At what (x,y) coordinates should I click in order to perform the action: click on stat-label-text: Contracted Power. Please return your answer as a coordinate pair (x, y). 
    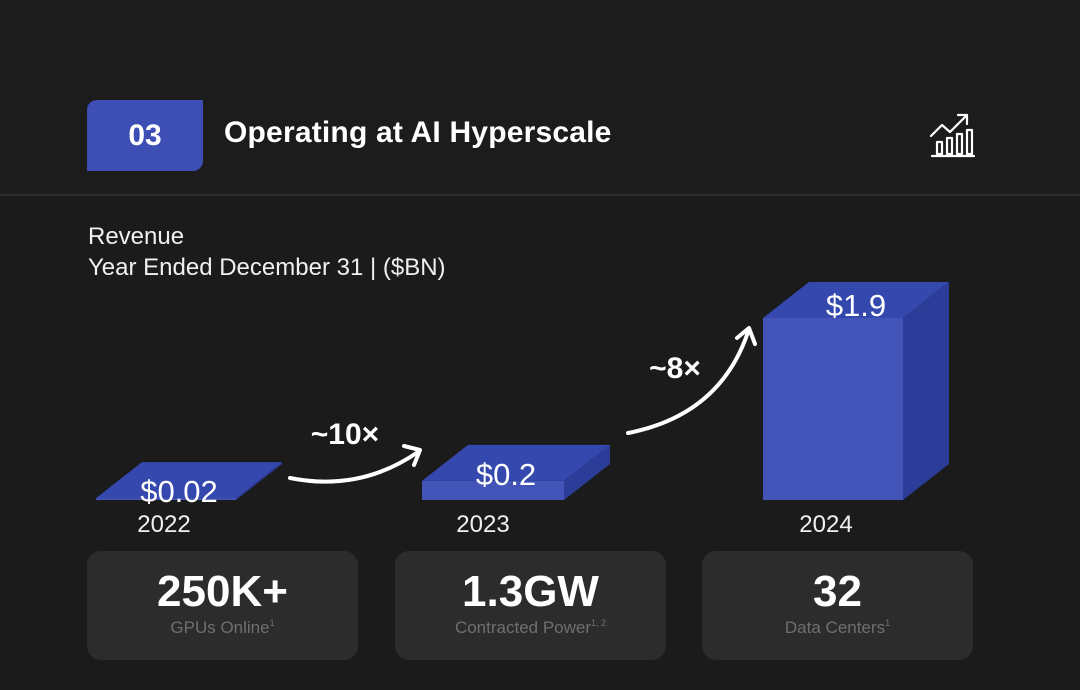
    Looking at the image, I should click on (523, 627).